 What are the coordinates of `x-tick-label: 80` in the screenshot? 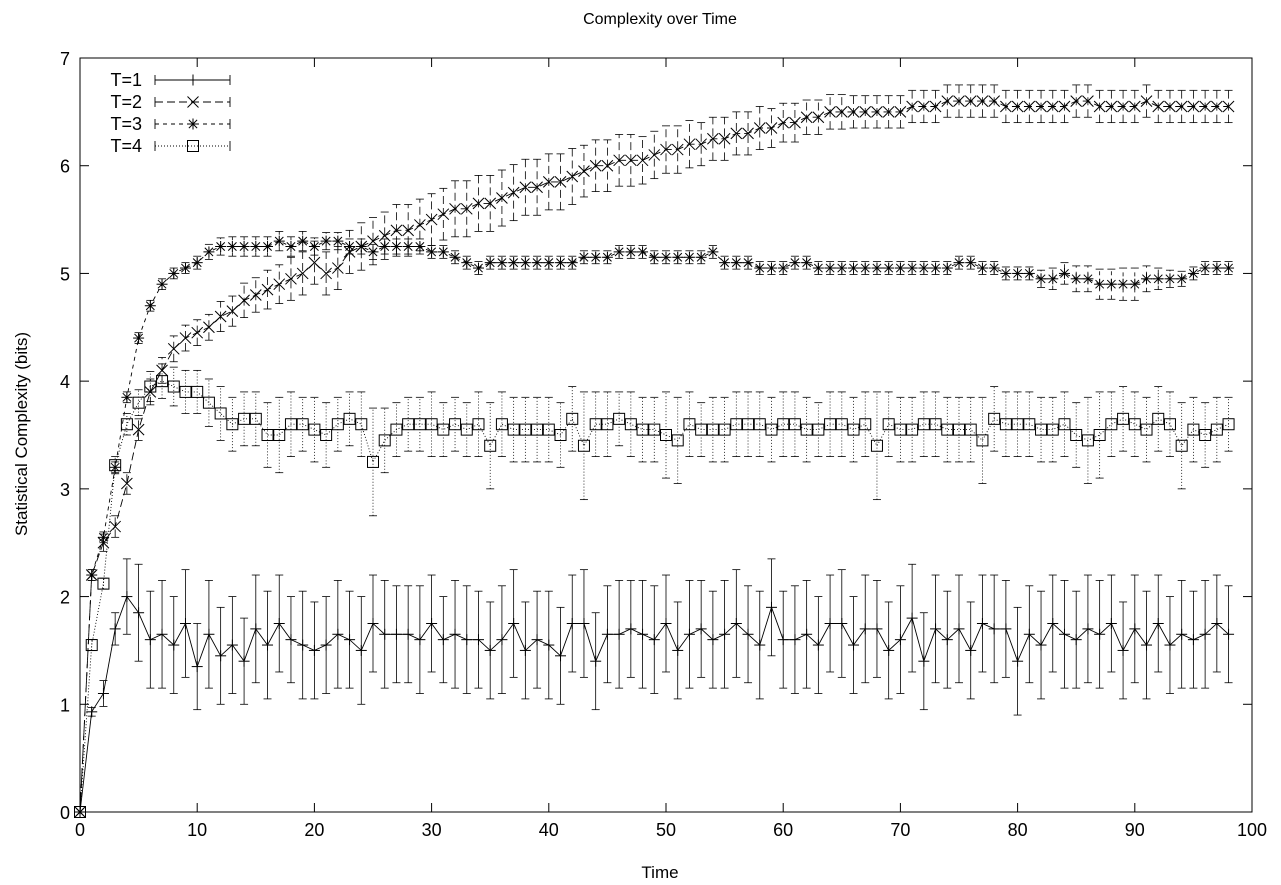 It's located at (1018, 830).